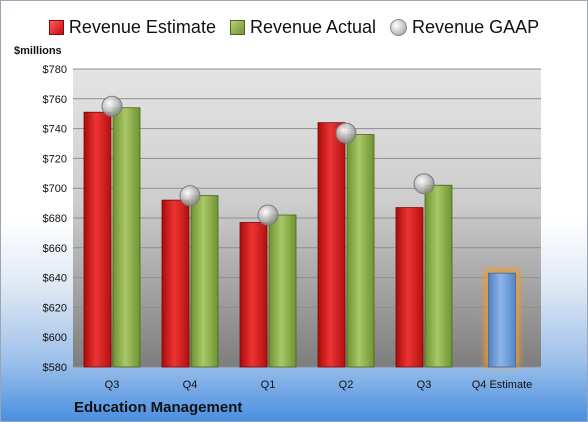 This screenshot has height=422, width=588. What do you see at coordinates (237, 27) in the screenshot?
I see `legend-swatch-actual` at bounding box center [237, 27].